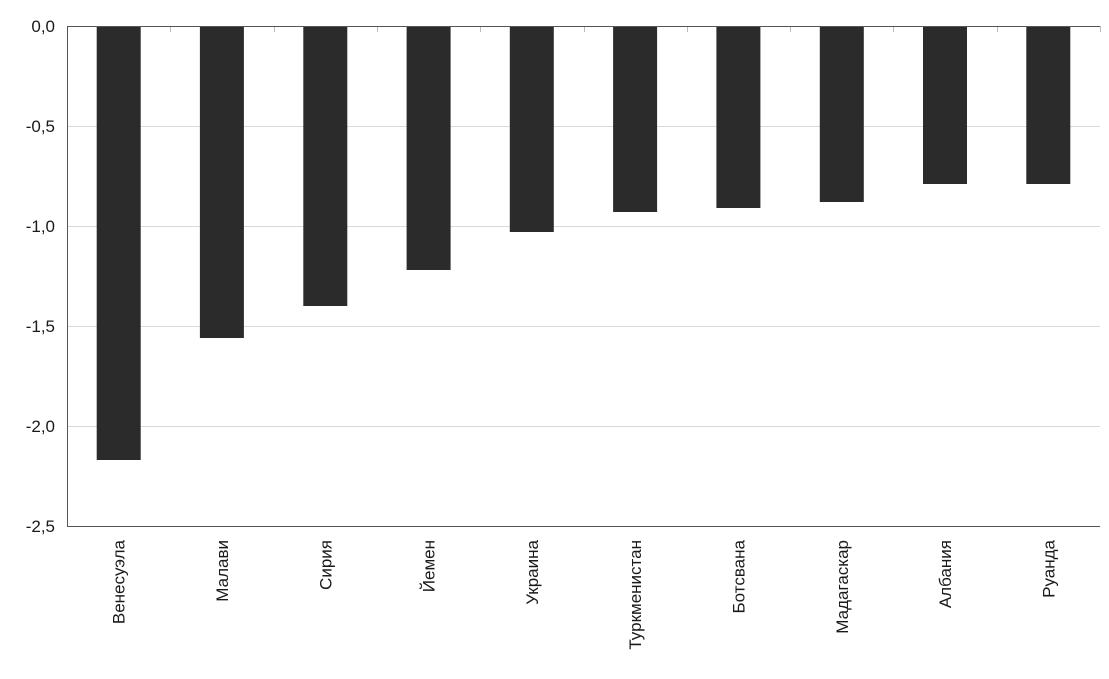 This screenshot has width=1109, height=679. I want to click on x-category-label: Албания, so click(945, 574).